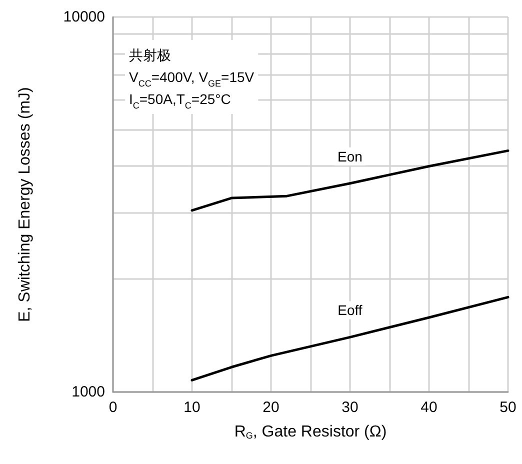  I want to click on x-tick-label: 10, so click(192, 407).